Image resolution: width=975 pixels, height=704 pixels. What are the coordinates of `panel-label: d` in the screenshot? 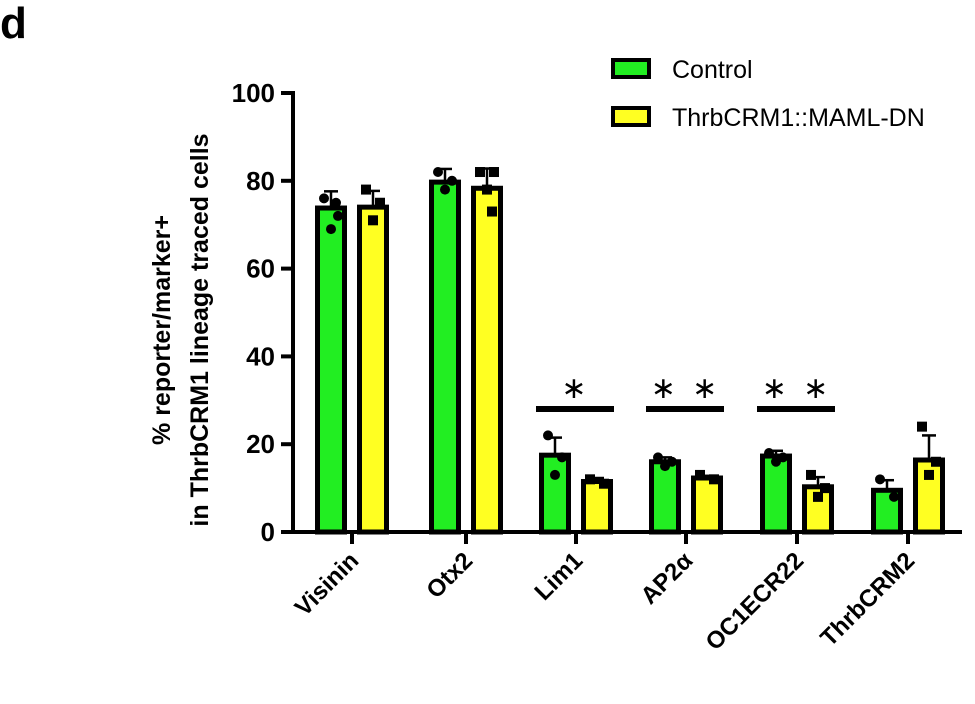 It's located at (13, 24).